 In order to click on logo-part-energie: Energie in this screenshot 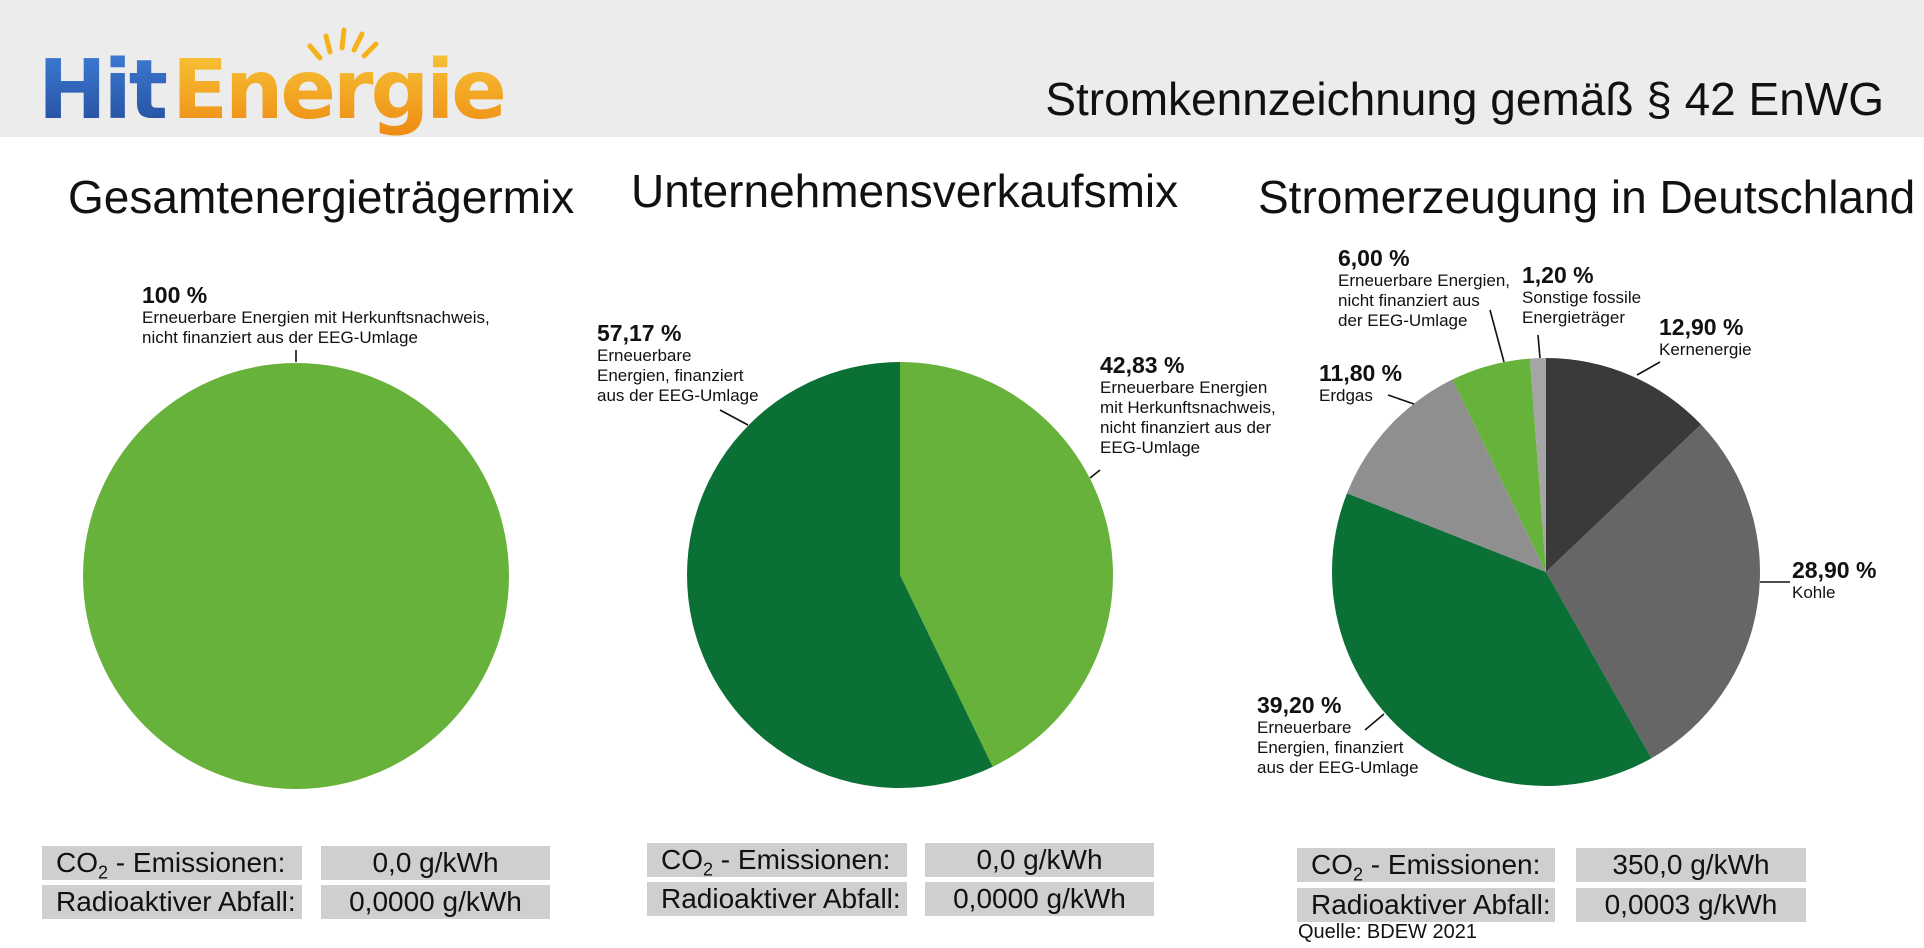, I will do `click(338, 90)`.